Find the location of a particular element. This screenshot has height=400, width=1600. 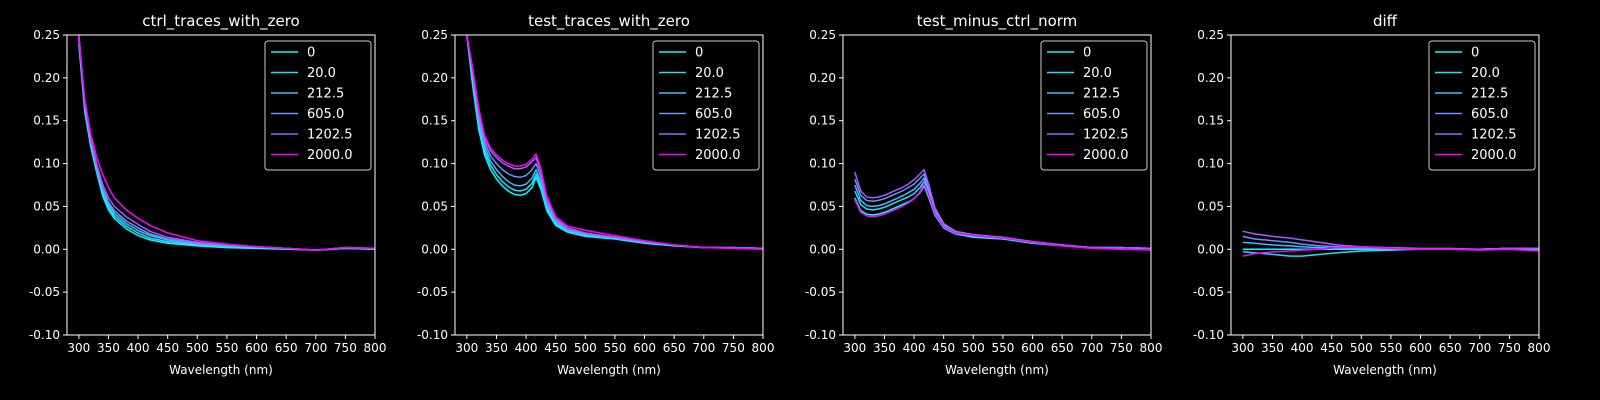

chart-title: ctrl_traces_with_zero is located at coordinates (220, 21).